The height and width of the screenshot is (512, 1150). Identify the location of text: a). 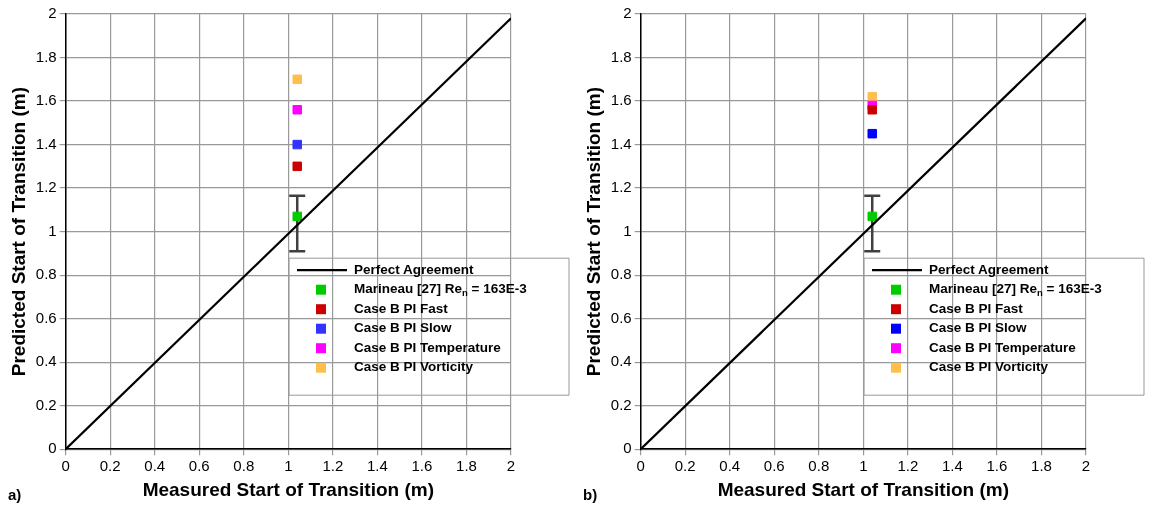
(15, 494).